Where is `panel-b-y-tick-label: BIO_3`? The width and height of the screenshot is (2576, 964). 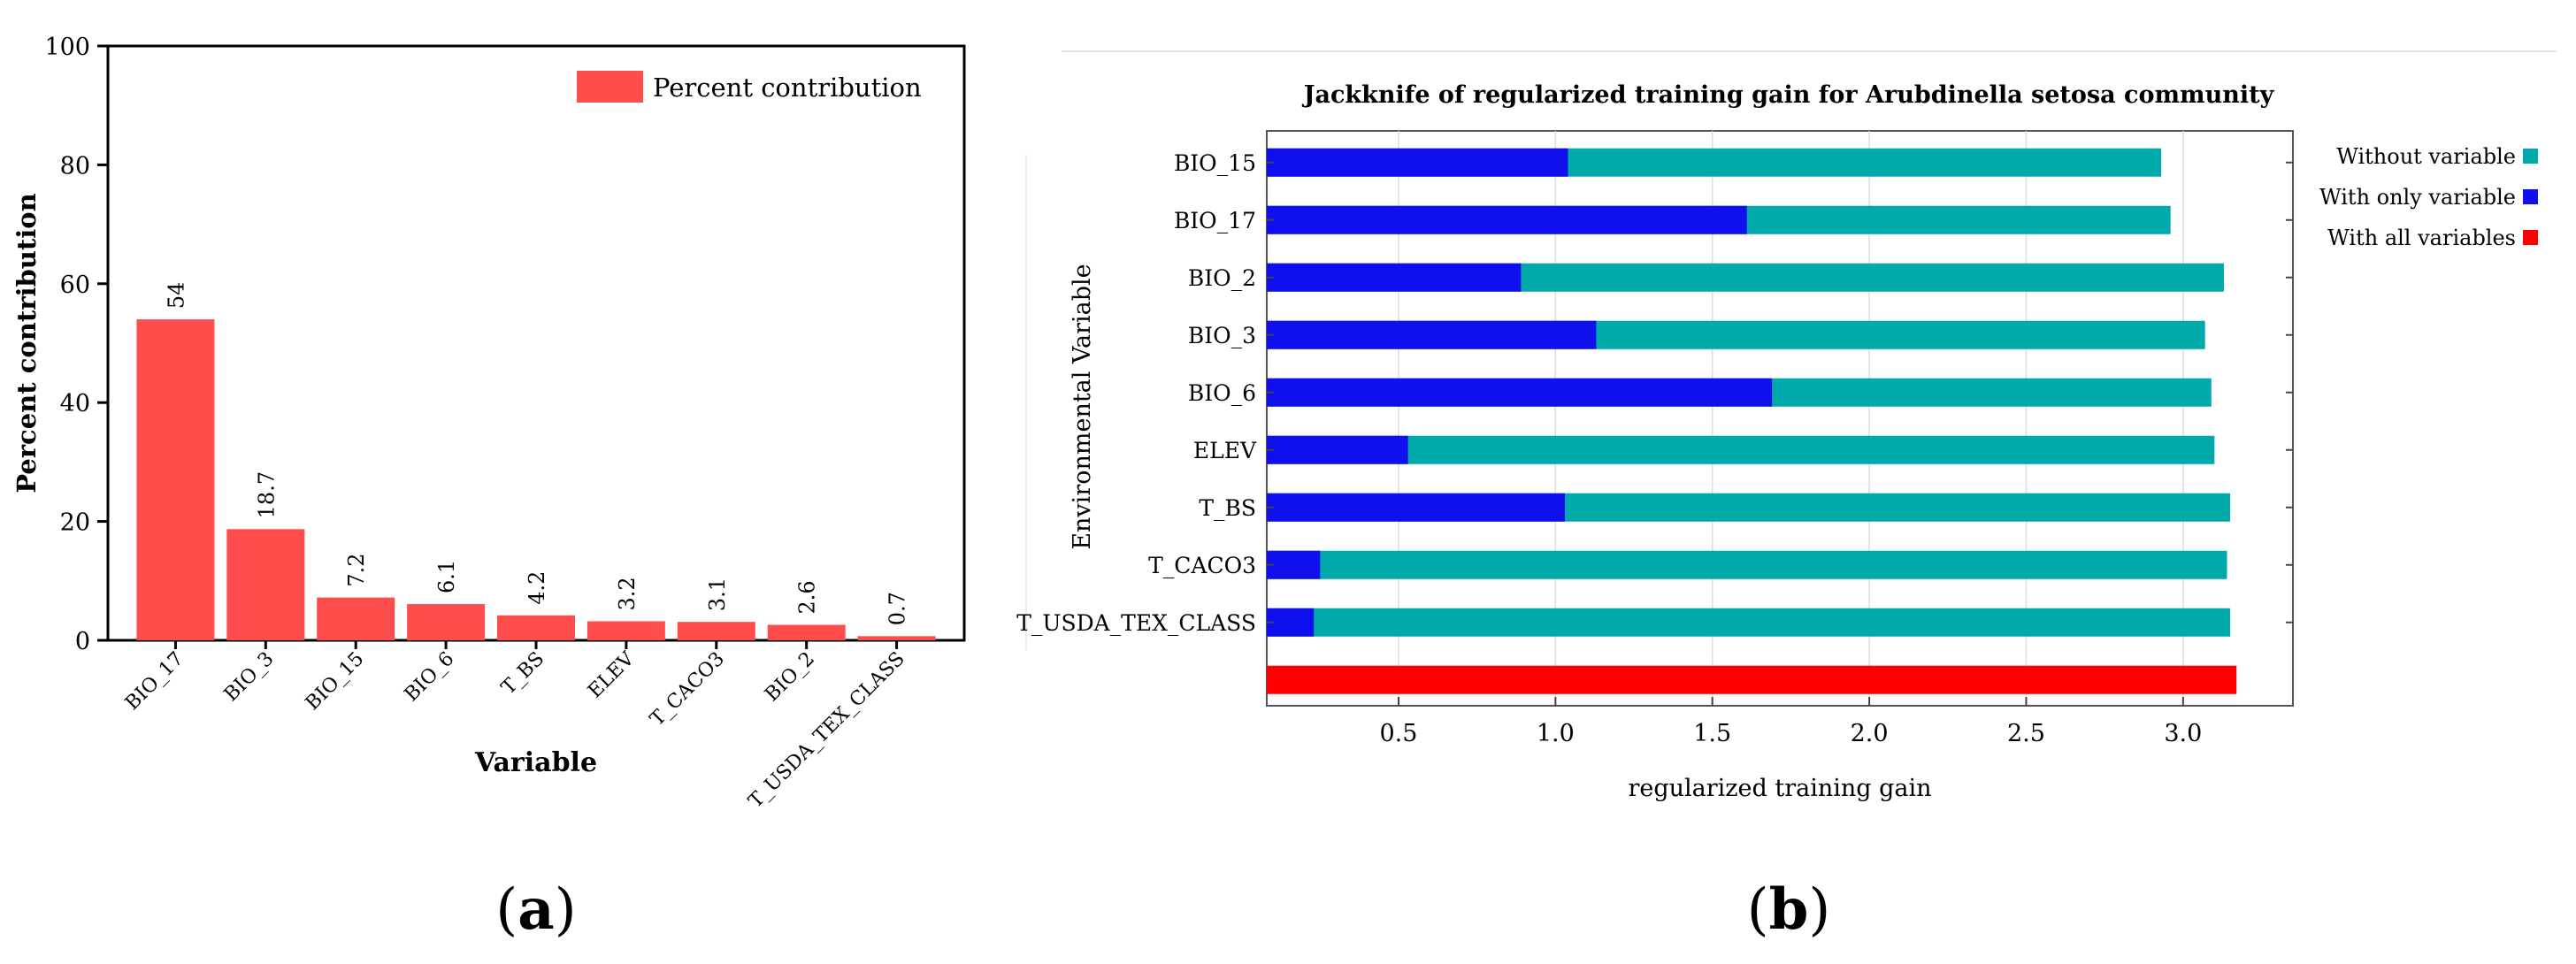 panel-b-y-tick-label: BIO_3 is located at coordinates (1222, 335).